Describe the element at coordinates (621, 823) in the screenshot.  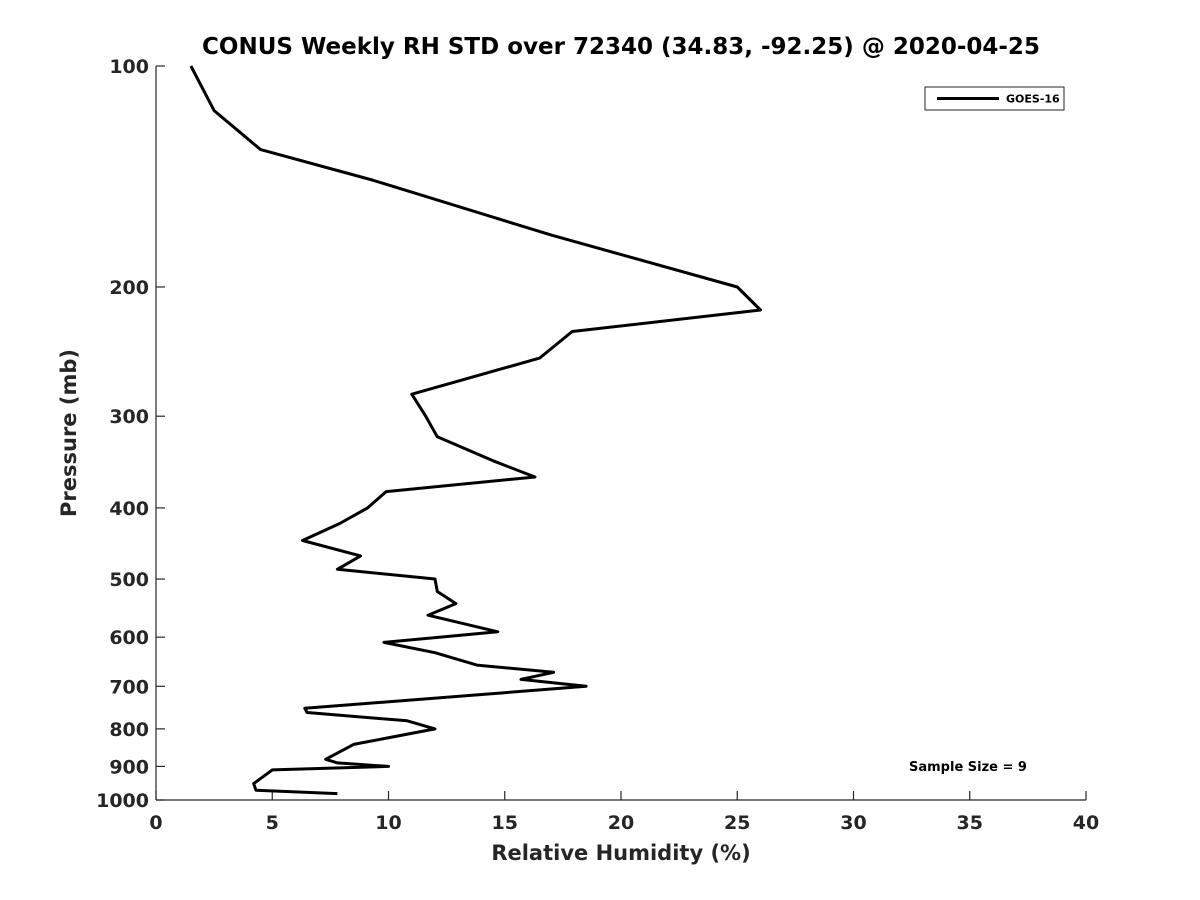
I see `x-tick-label: 20` at that location.